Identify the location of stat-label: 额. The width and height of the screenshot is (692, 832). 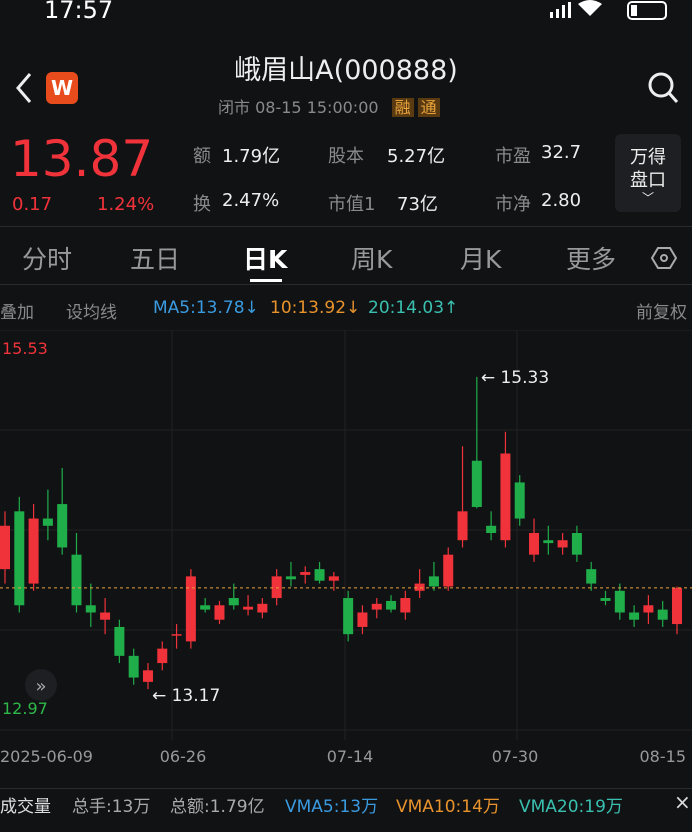
(202, 156).